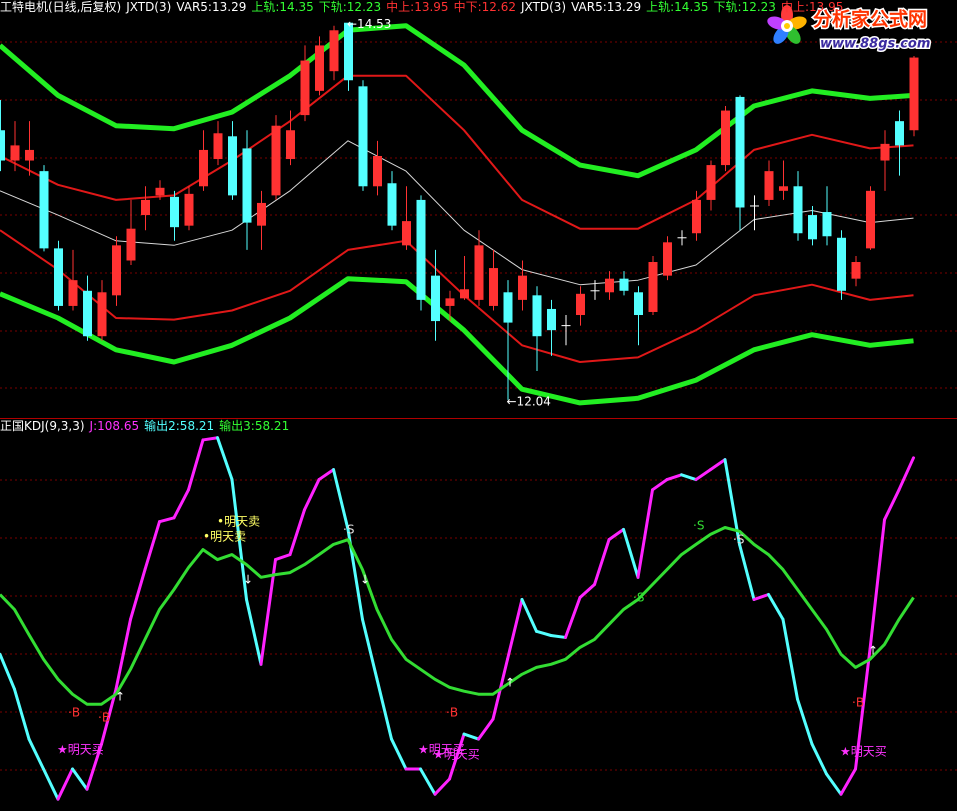 The image size is (957, 811). What do you see at coordinates (677, 7) in the screenshot?
I see `header-text: 上轨:14.35` at bounding box center [677, 7].